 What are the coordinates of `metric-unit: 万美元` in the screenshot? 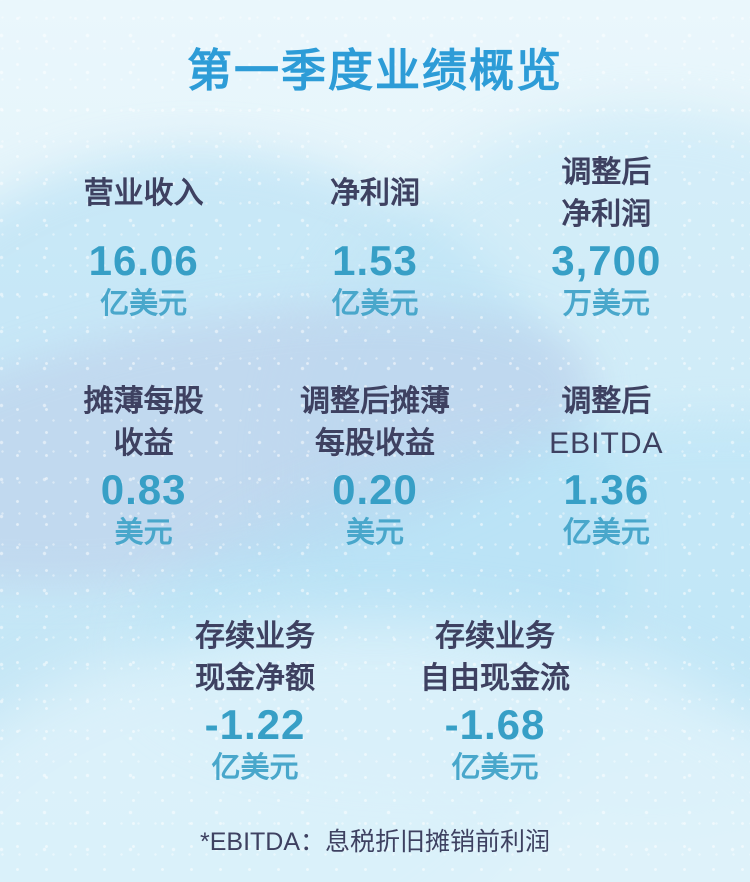 It's located at (606, 304).